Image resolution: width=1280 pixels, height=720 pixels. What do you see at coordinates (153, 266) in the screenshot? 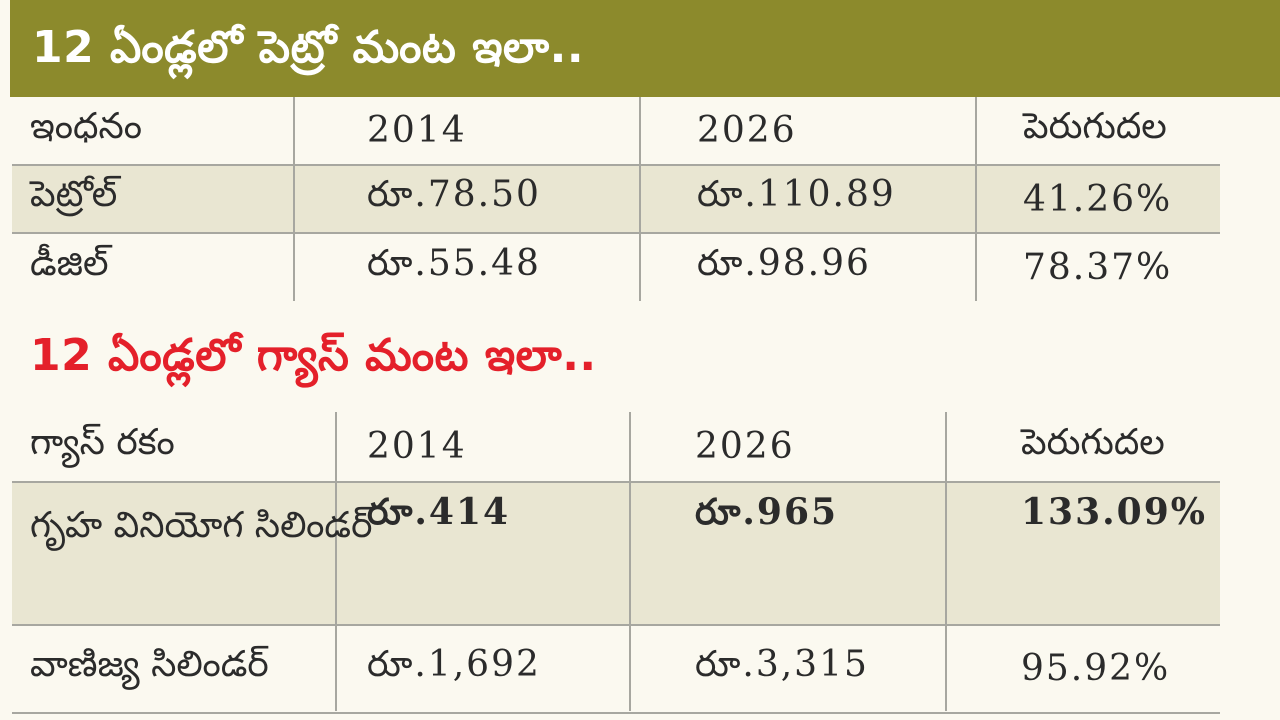
I see `fuel-name: డీజిల్` at bounding box center [153, 266].